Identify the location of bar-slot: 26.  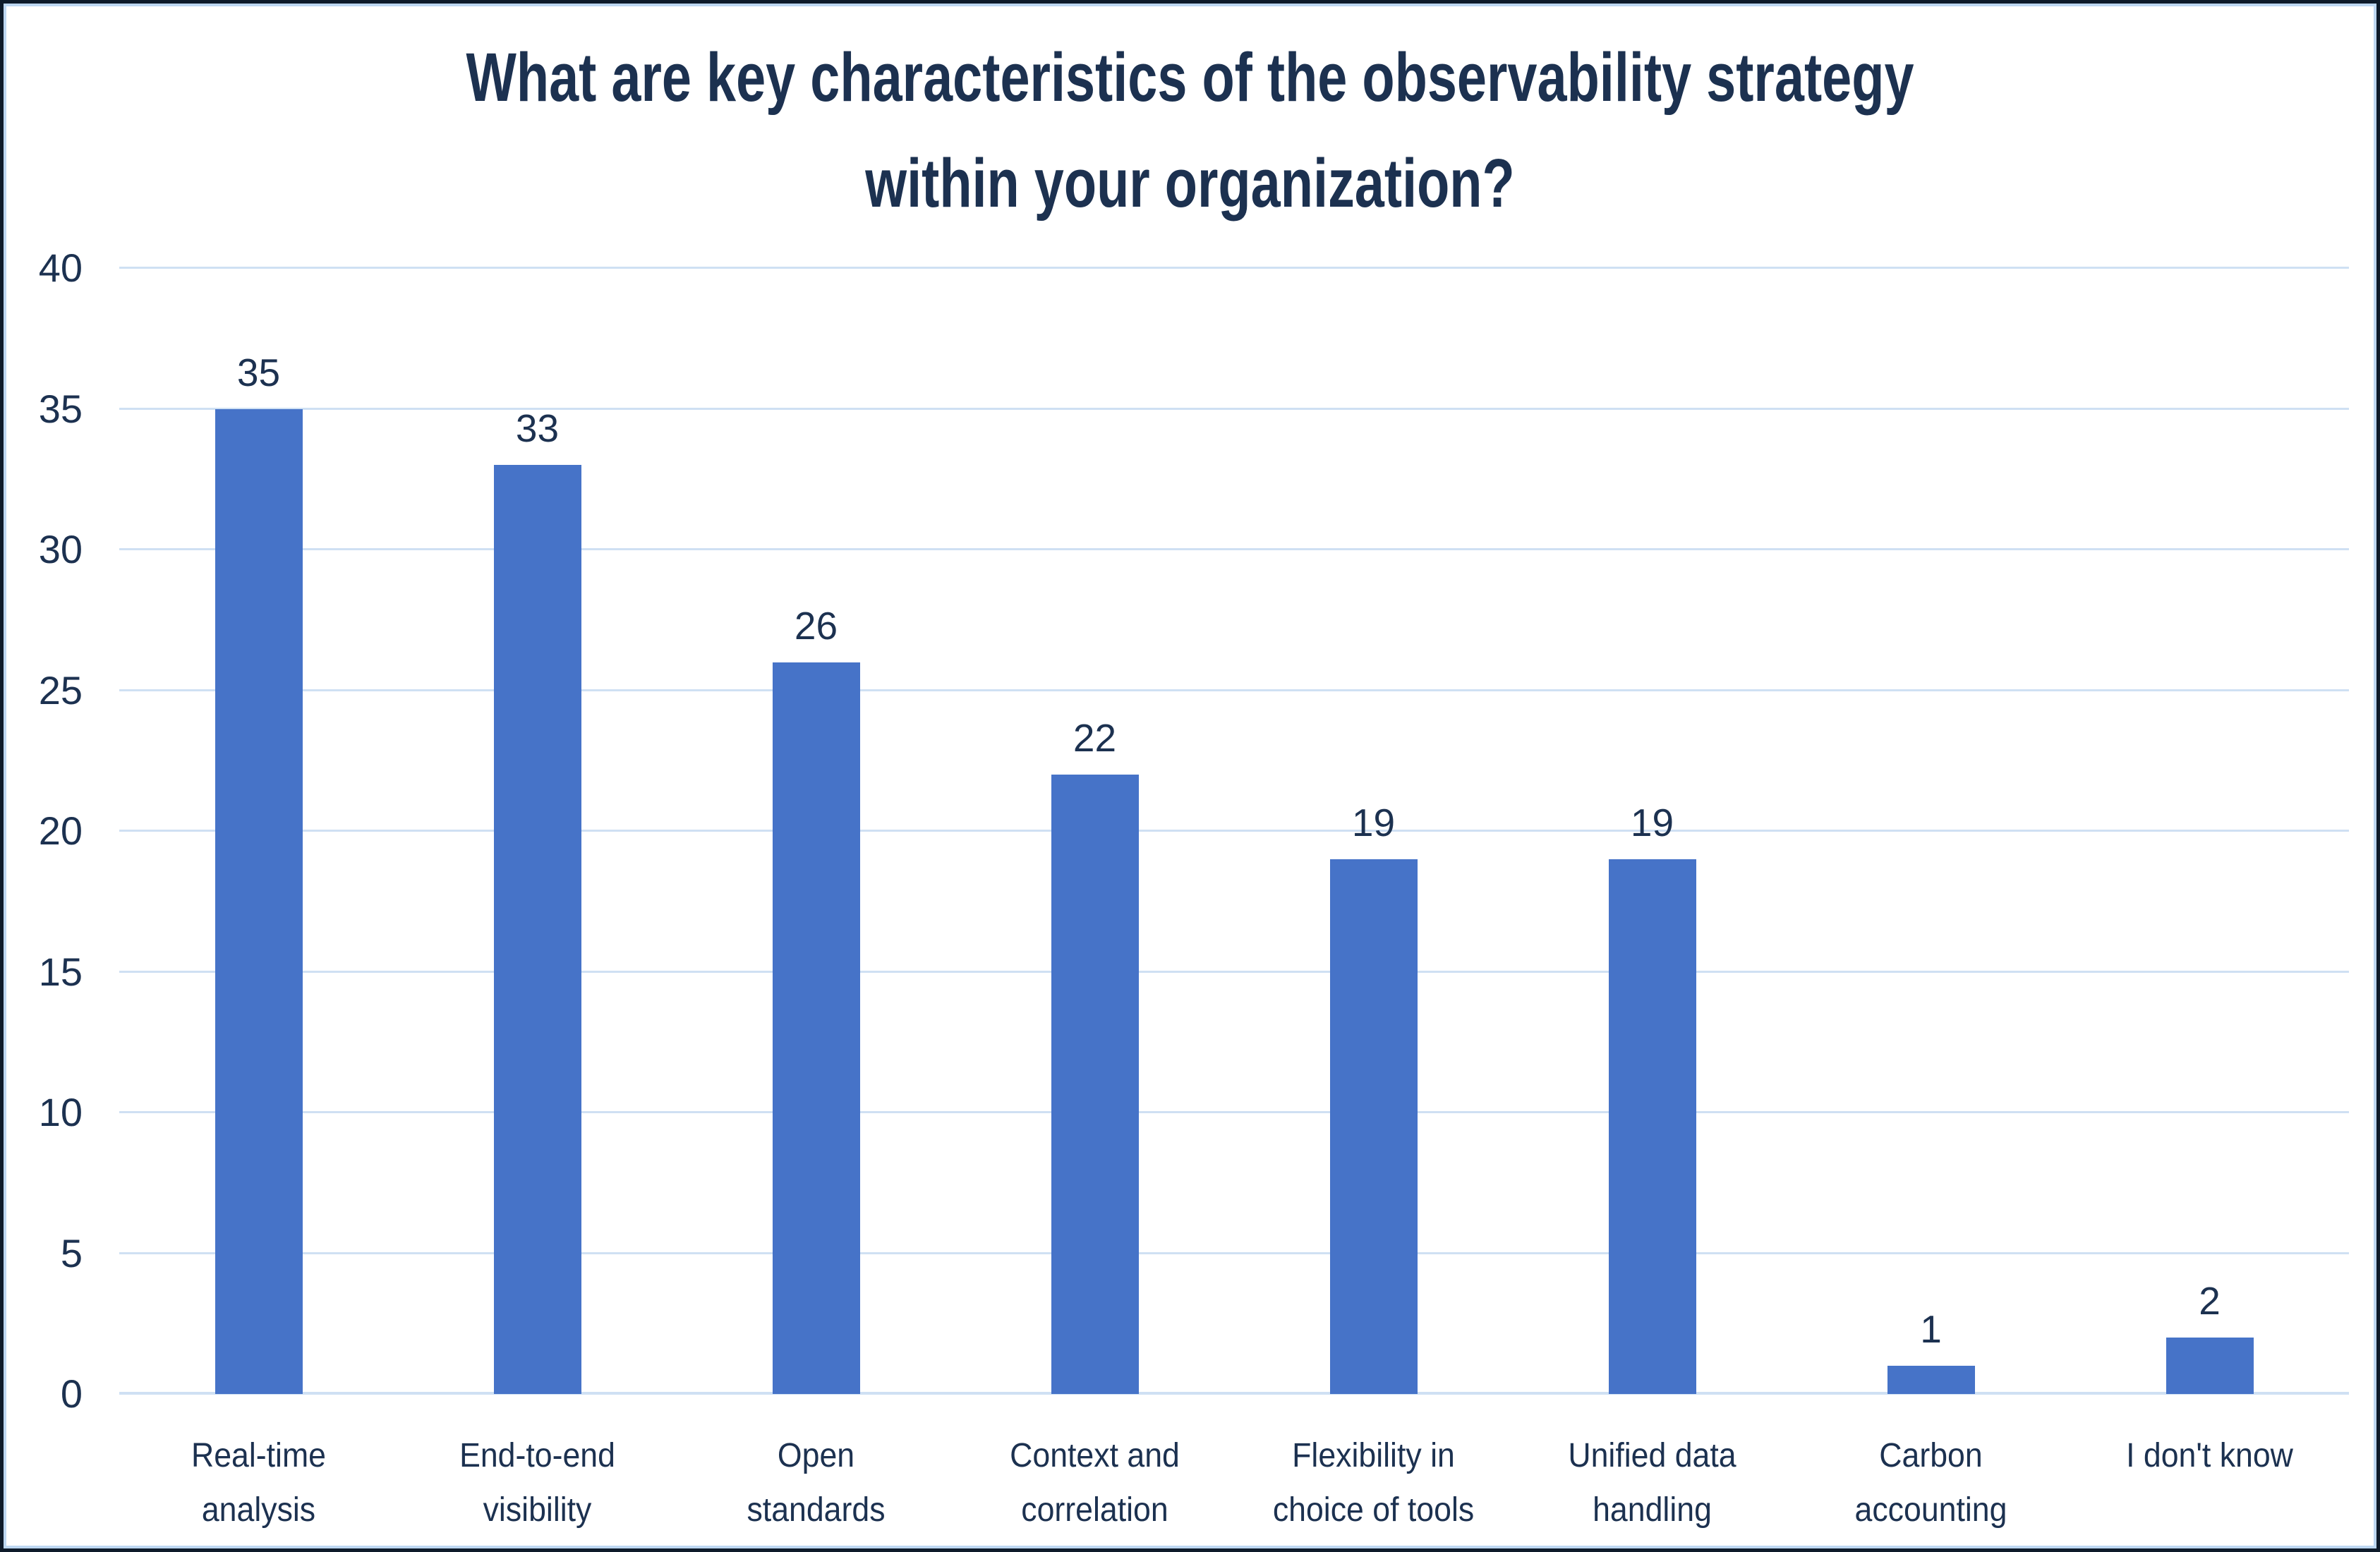
(816, 831).